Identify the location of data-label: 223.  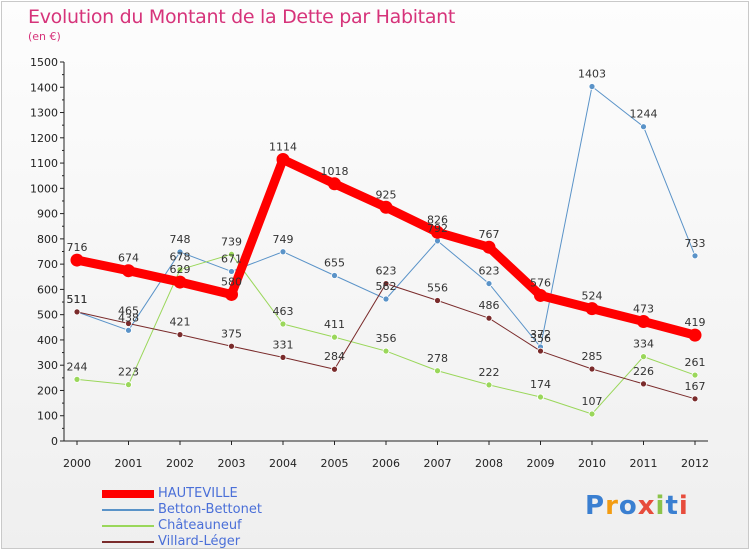
(128, 372).